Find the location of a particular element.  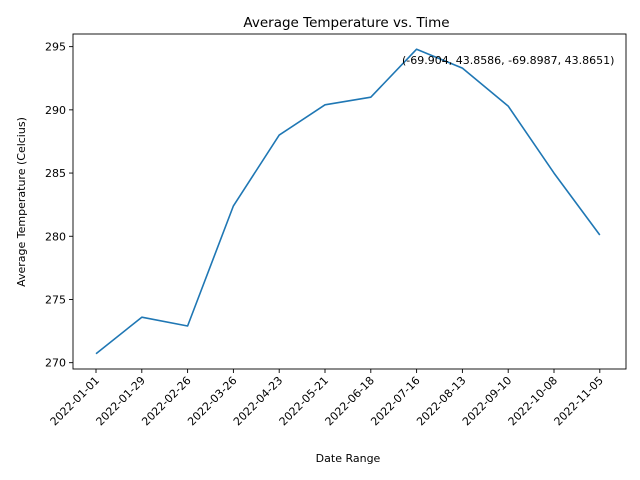

annotation-text: (-69.904, 43.8586, -69.8987, 43.8651) is located at coordinates (508, 60).